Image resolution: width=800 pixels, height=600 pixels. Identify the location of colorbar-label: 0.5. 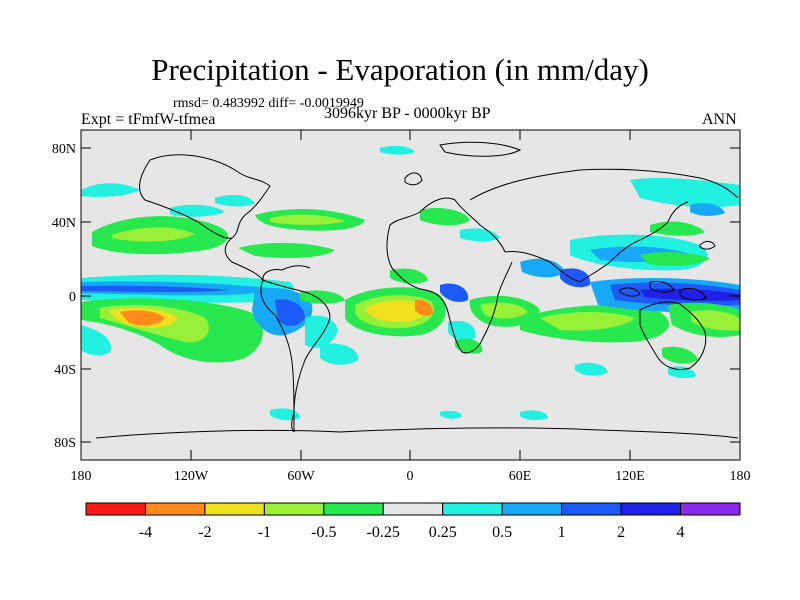
(502, 532).